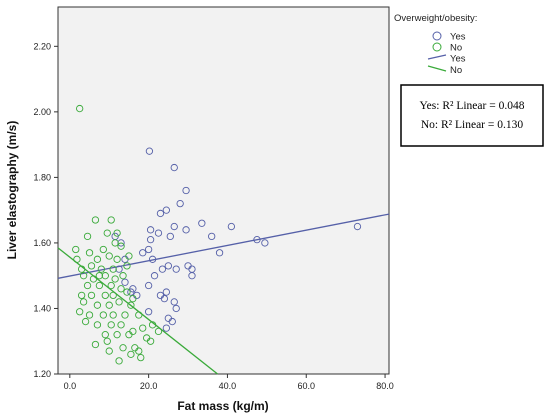  Describe the element at coordinates (437, 57) in the screenshot. I see `legend-line-yes` at that location.